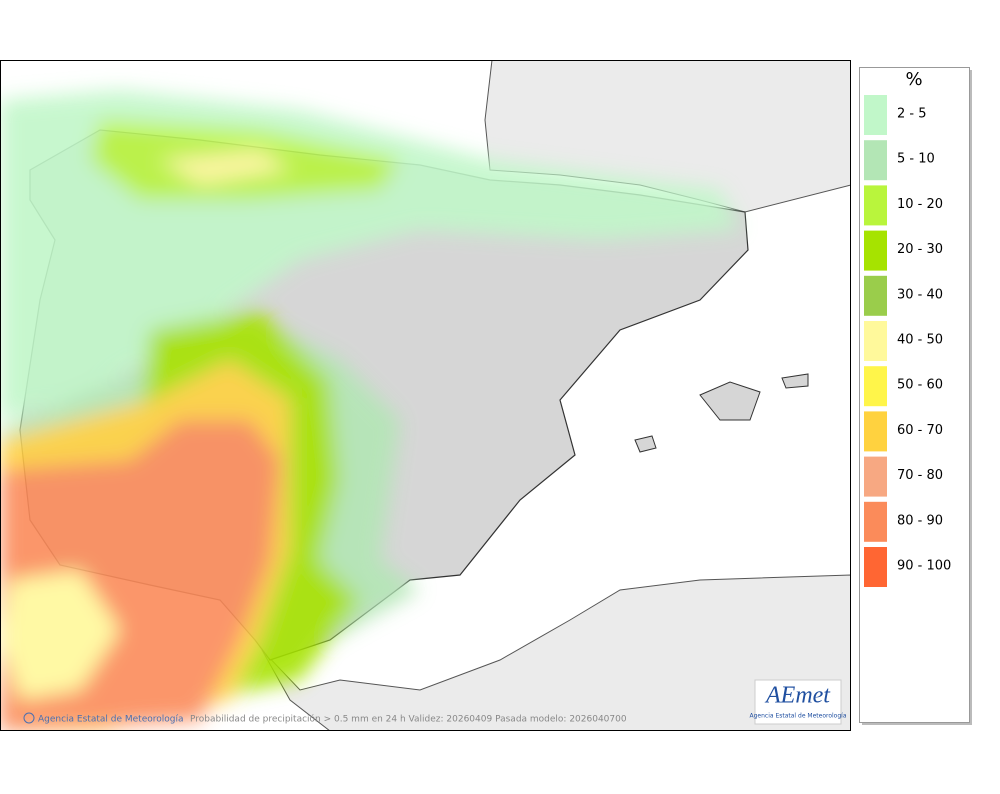  I want to click on legend-label: 90 - 100, so click(924, 566).